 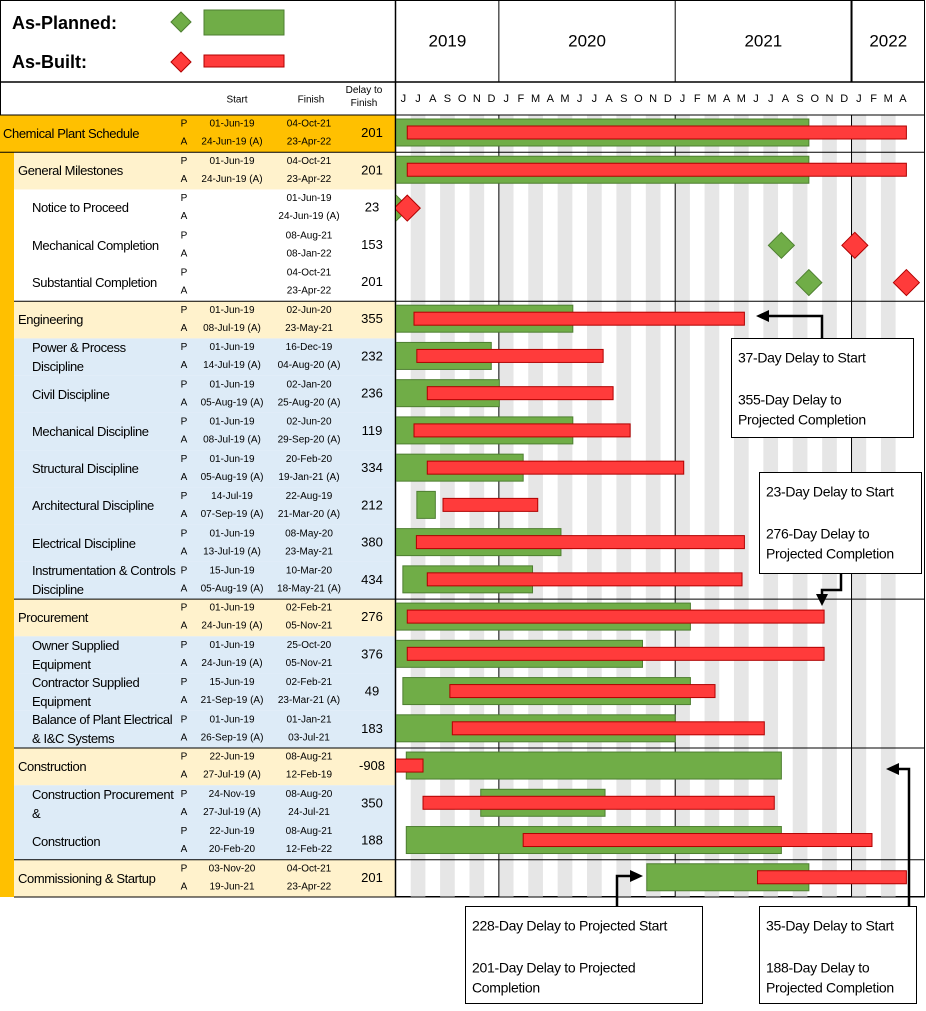 I want to click on month-label: S, so click(x=447, y=99).